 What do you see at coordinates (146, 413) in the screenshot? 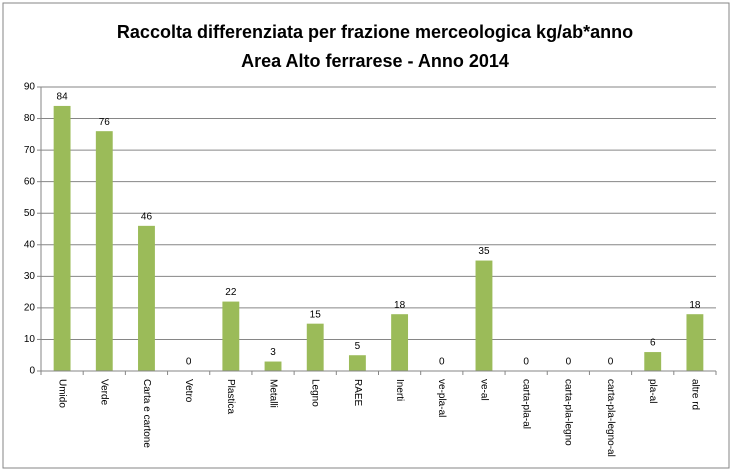
I see `x-tick-label: Carta e cartone` at bounding box center [146, 413].